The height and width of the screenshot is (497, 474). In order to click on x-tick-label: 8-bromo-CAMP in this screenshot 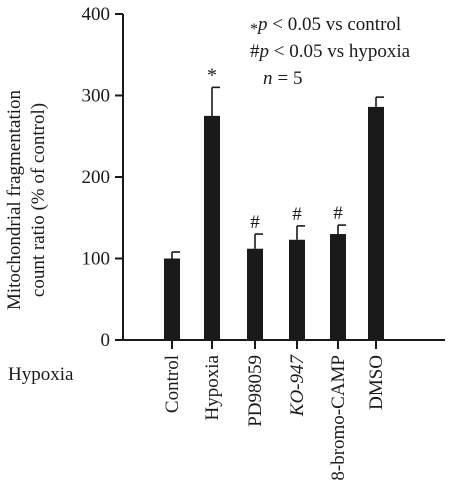, I will do `click(338, 418)`.